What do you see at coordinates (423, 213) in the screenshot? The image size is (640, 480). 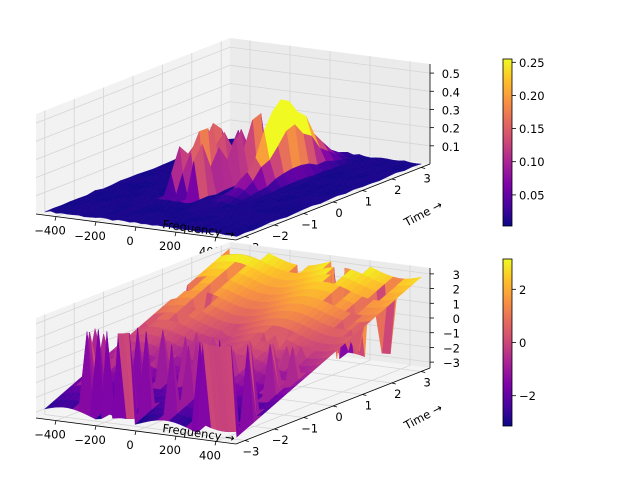 I see `magnitude-ylabel: Time →` at bounding box center [423, 213].